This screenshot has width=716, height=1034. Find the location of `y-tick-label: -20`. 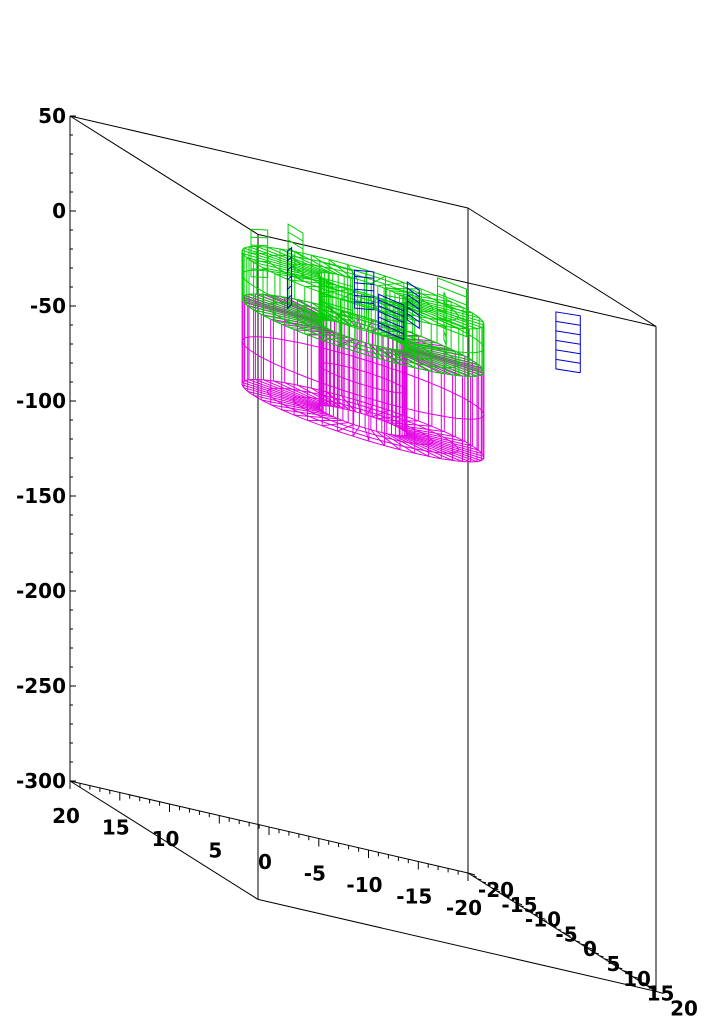

y-tick-label: -20 is located at coordinates (496, 890).